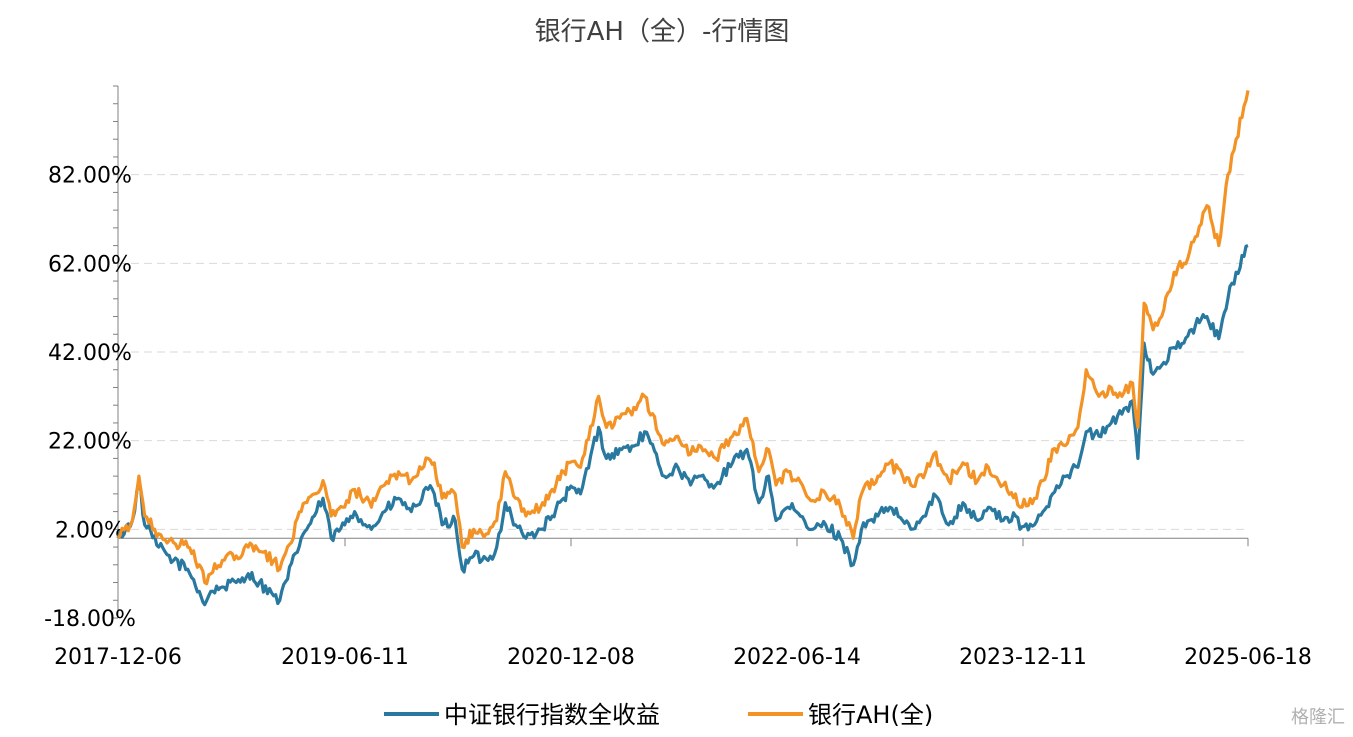 The width and height of the screenshot is (1353, 737). I want to click on x-tick-label: 2017-12-06, so click(118, 657).